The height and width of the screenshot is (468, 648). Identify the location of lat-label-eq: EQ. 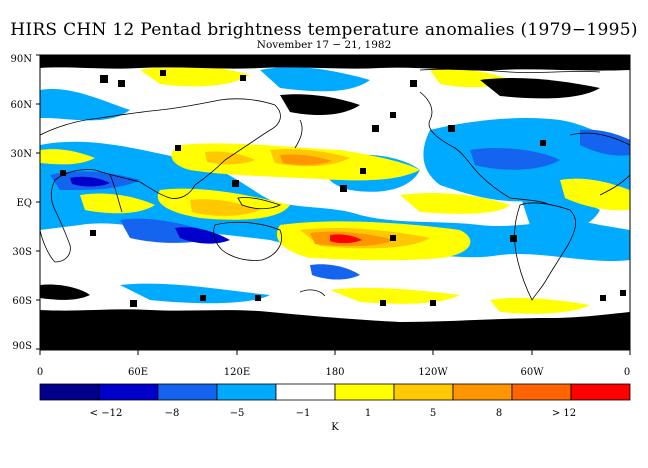
(25, 203).